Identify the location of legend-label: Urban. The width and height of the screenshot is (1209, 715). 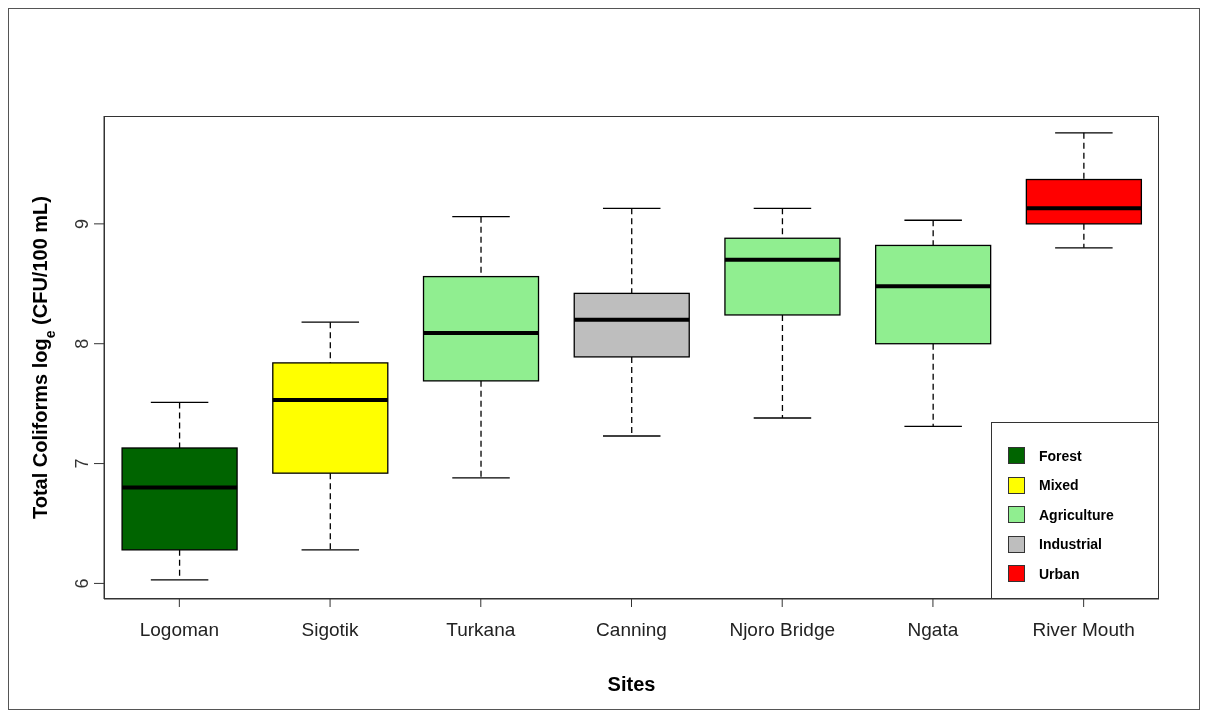
(1059, 573).